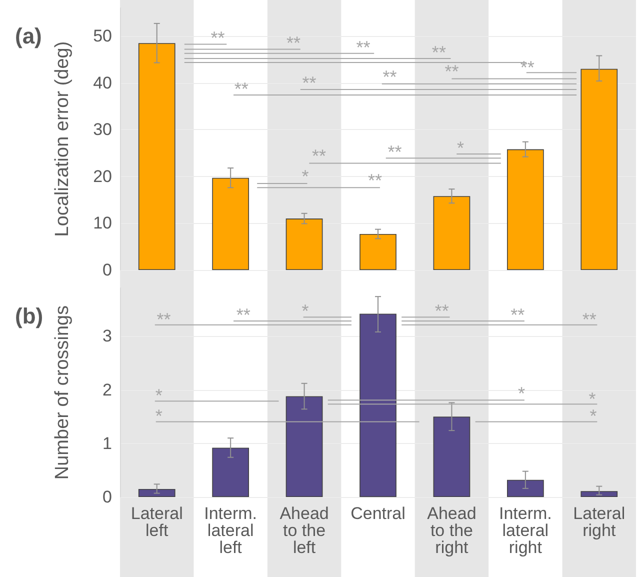 This screenshot has height=577, width=644. Describe the element at coordinates (304, 530) in the screenshot. I see `x-tick-label: Ahead to the left` at that location.